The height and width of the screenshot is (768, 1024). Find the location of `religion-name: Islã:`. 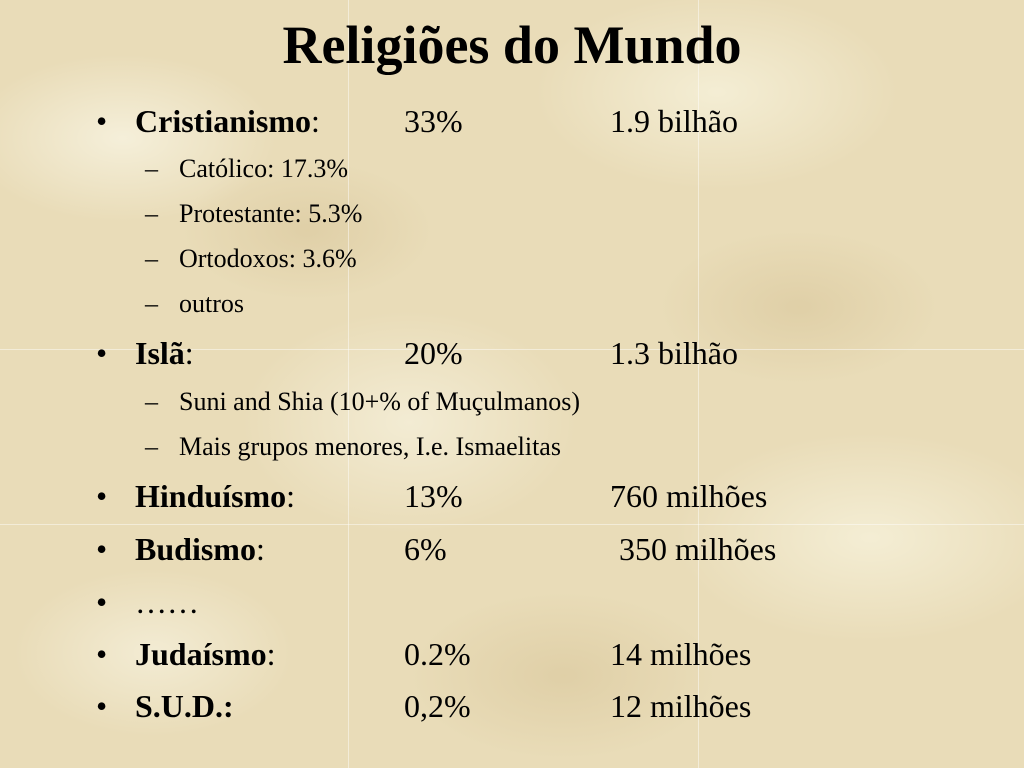

religion-name: Islã: is located at coordinates (164, 353).